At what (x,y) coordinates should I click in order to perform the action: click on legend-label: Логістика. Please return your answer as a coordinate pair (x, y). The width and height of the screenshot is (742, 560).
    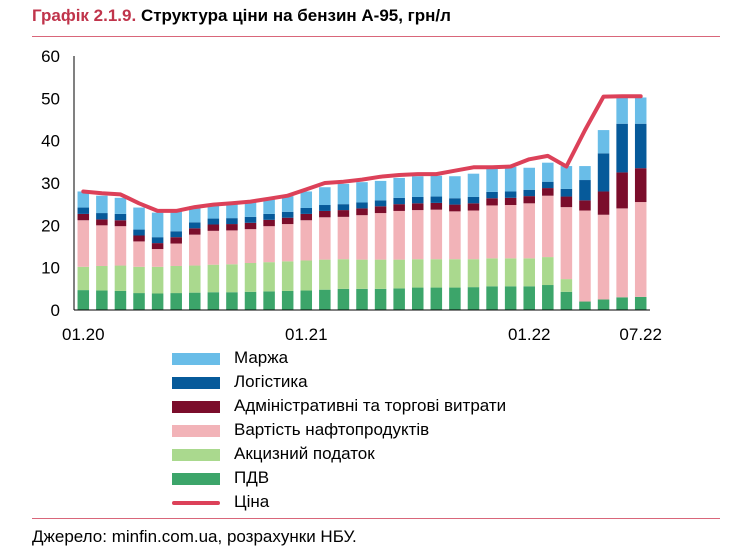
    Looking at the image, I should click on (271, 381).